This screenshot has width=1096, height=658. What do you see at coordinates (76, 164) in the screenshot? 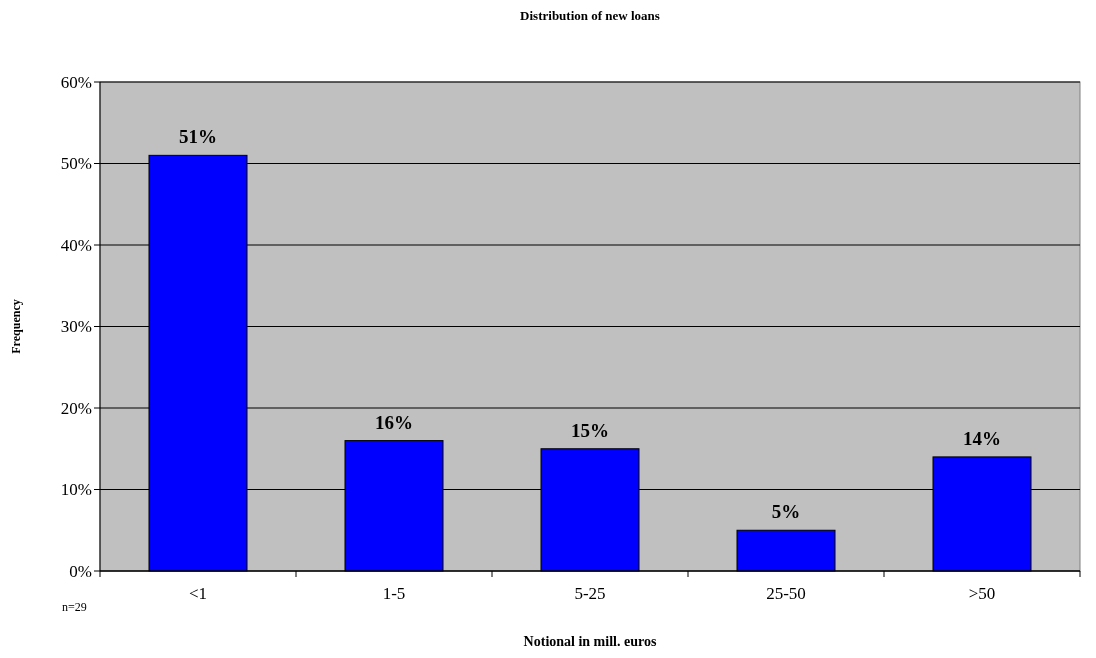
I see `y-tick-label: 50%` at bounding box center [76, 164].